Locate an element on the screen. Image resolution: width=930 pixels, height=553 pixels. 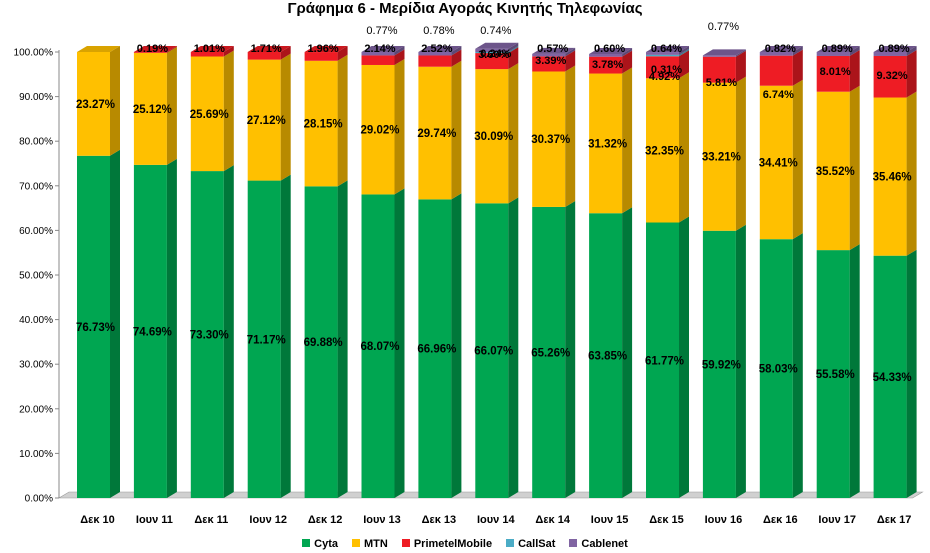
legend: Cyta MTN PrimetelMobile CallSat Cablenet is located at coordinates (465, 544).